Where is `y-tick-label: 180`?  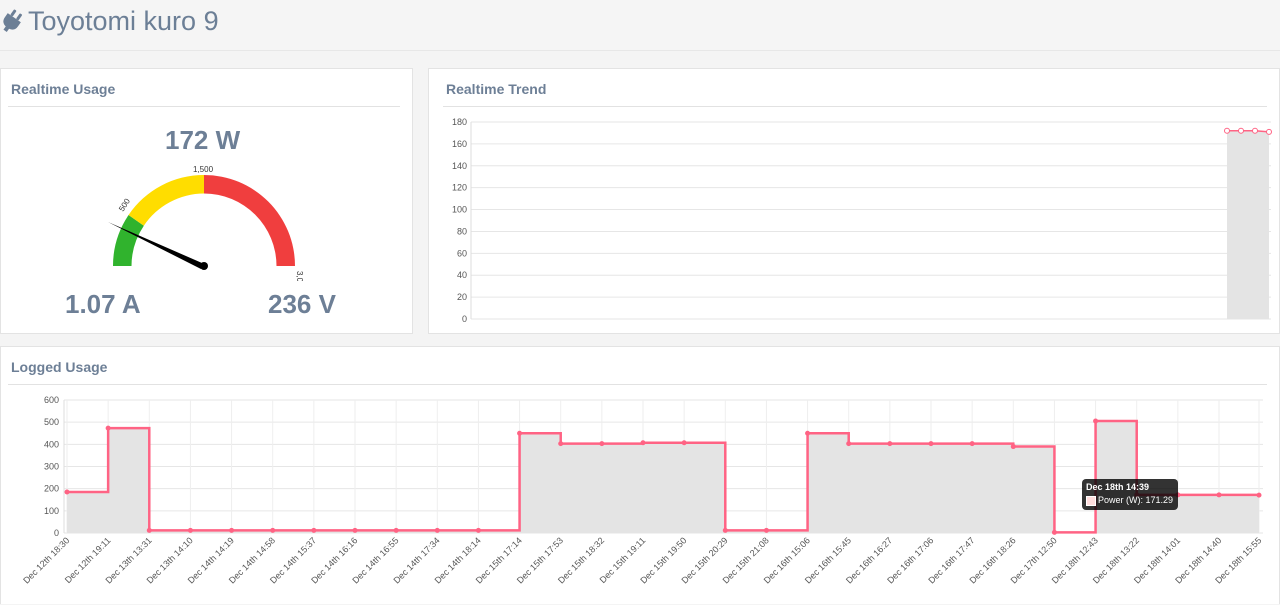
y-tick-label: 180 is located at coordinates (459, 122).